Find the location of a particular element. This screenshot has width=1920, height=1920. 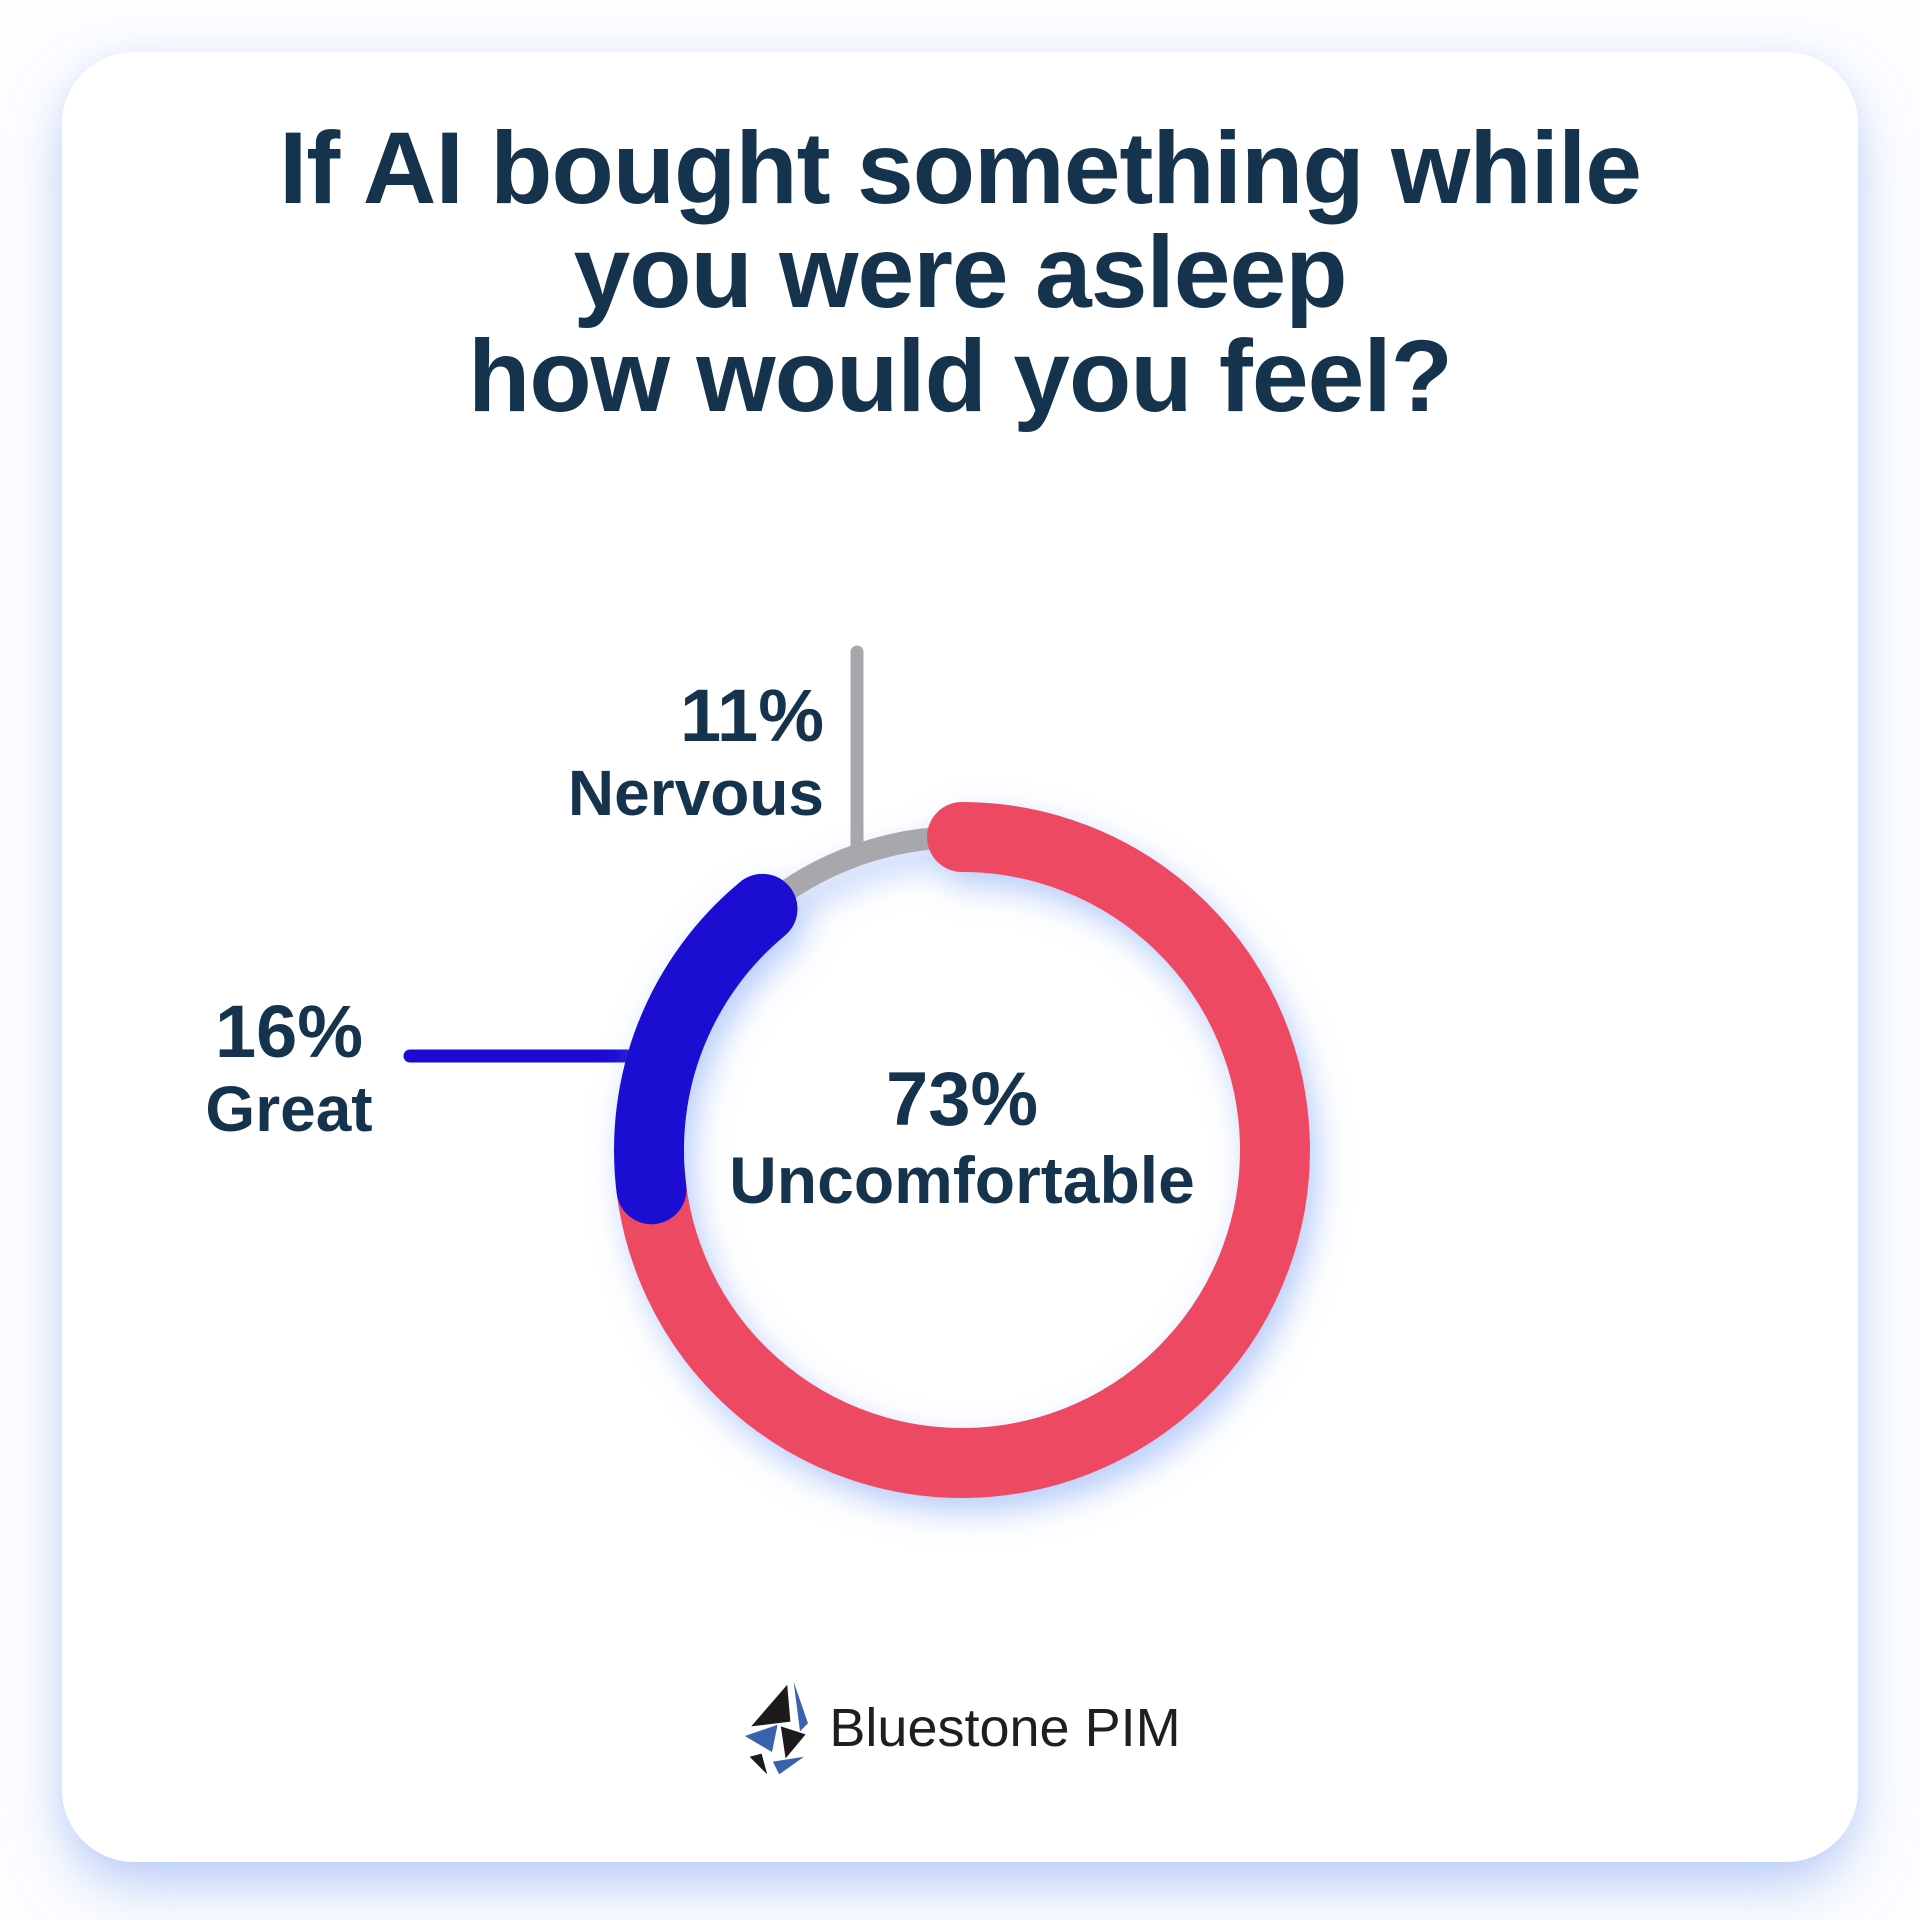

brand-name: Bluestone PIM is located at coordinates (1005, 1728).